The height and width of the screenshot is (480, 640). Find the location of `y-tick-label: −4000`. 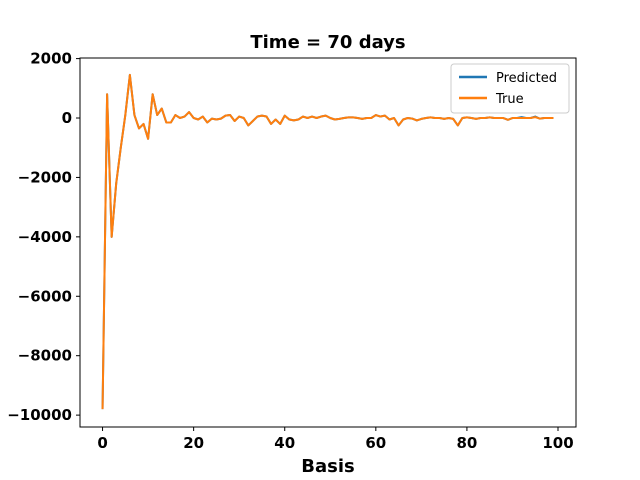

y-tick-label: −4000 is located at coordinates (45, 237).